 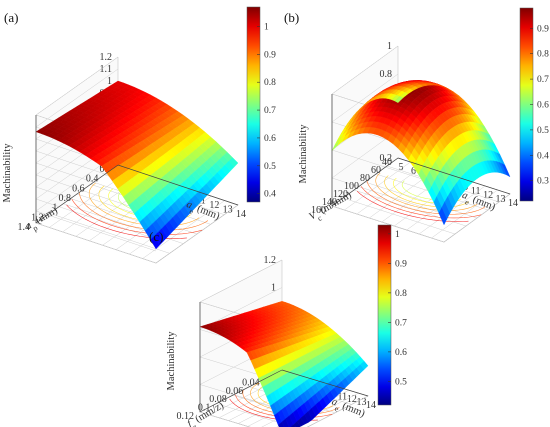 I want to click on z-tick-label: 1.1, so click(x=106, y=69).